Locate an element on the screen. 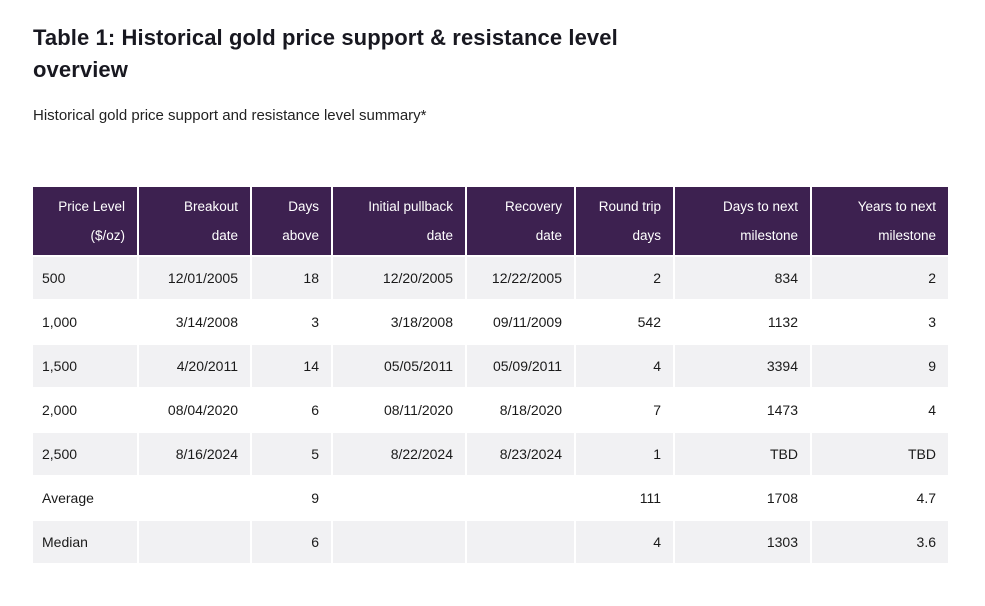  table-cell: 5 is located at coordinates (291, 454).